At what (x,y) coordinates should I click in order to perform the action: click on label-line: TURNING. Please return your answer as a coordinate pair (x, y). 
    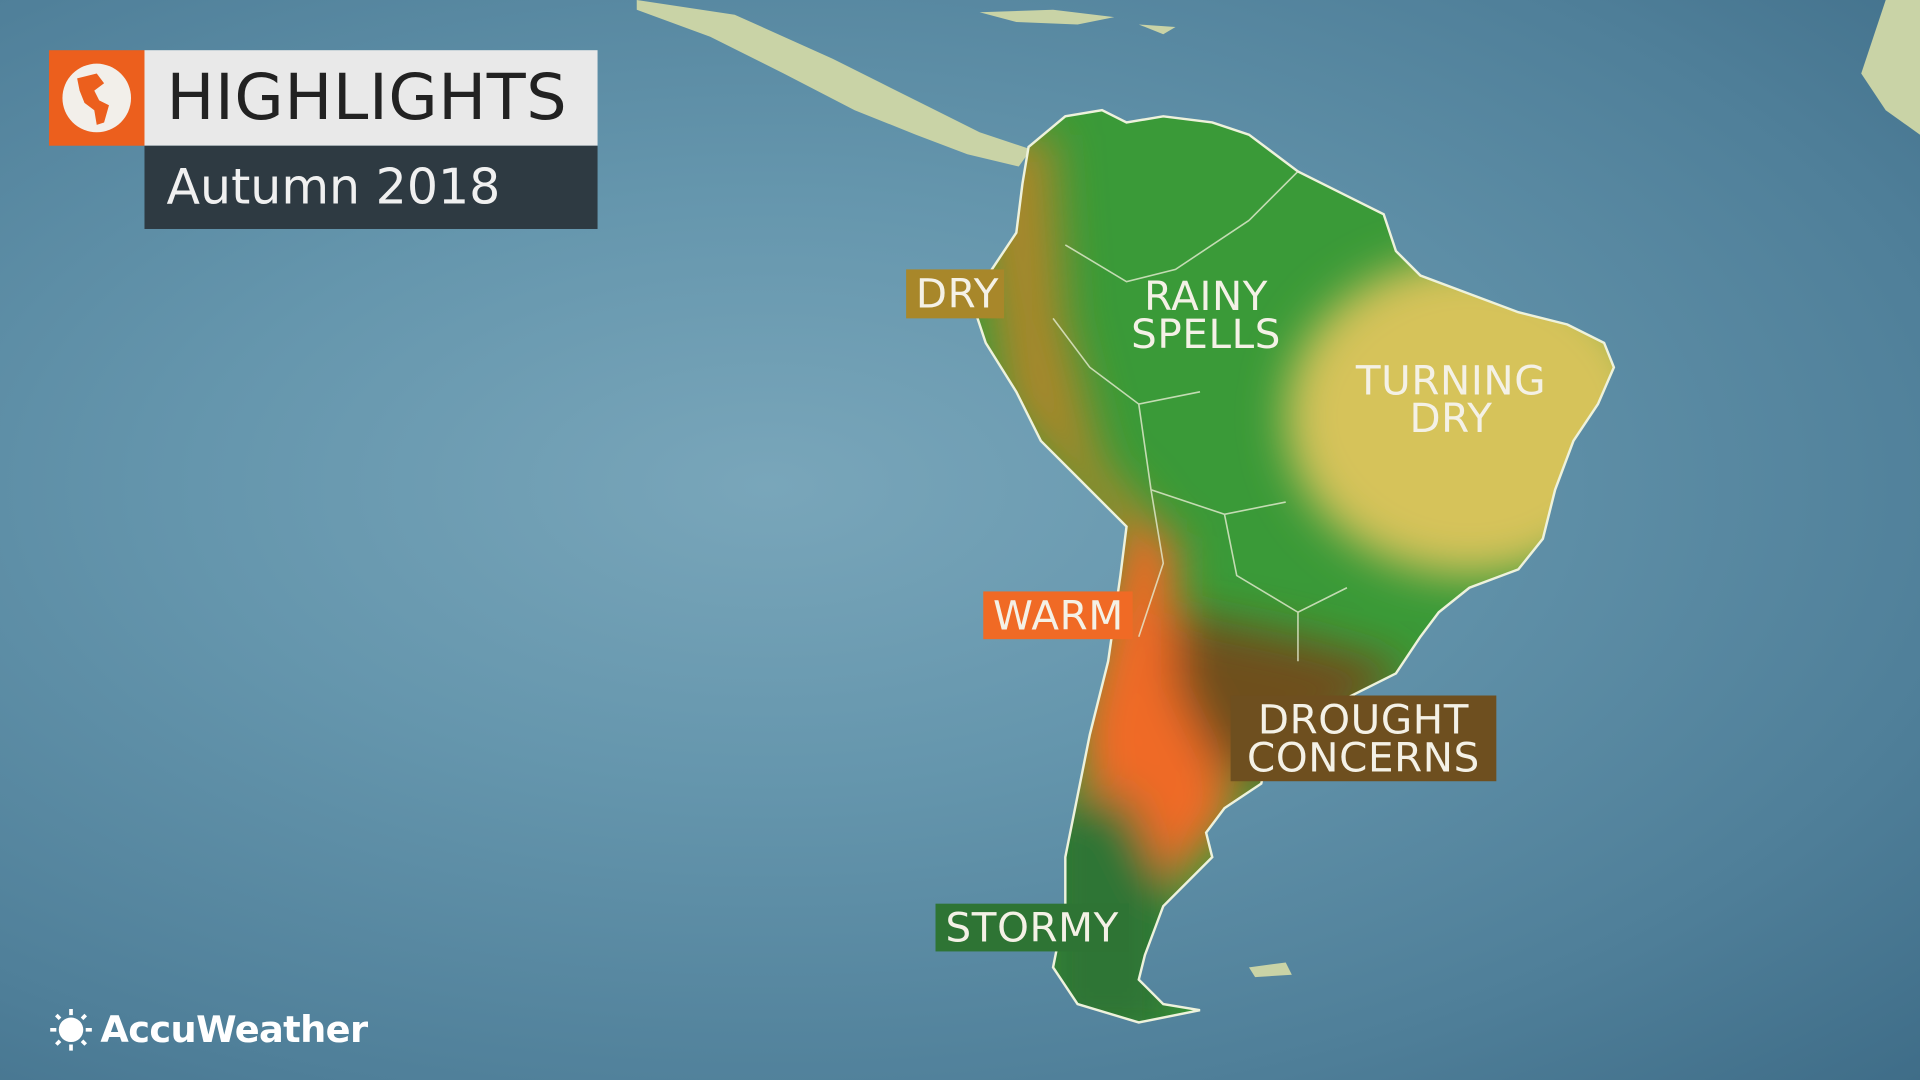
    Looking at the image, I should click on (1451, 380).